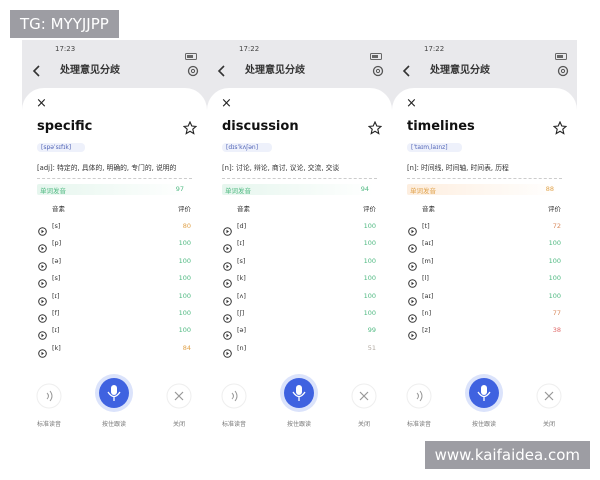  I want to click on battery-icon, so click(377, 54).